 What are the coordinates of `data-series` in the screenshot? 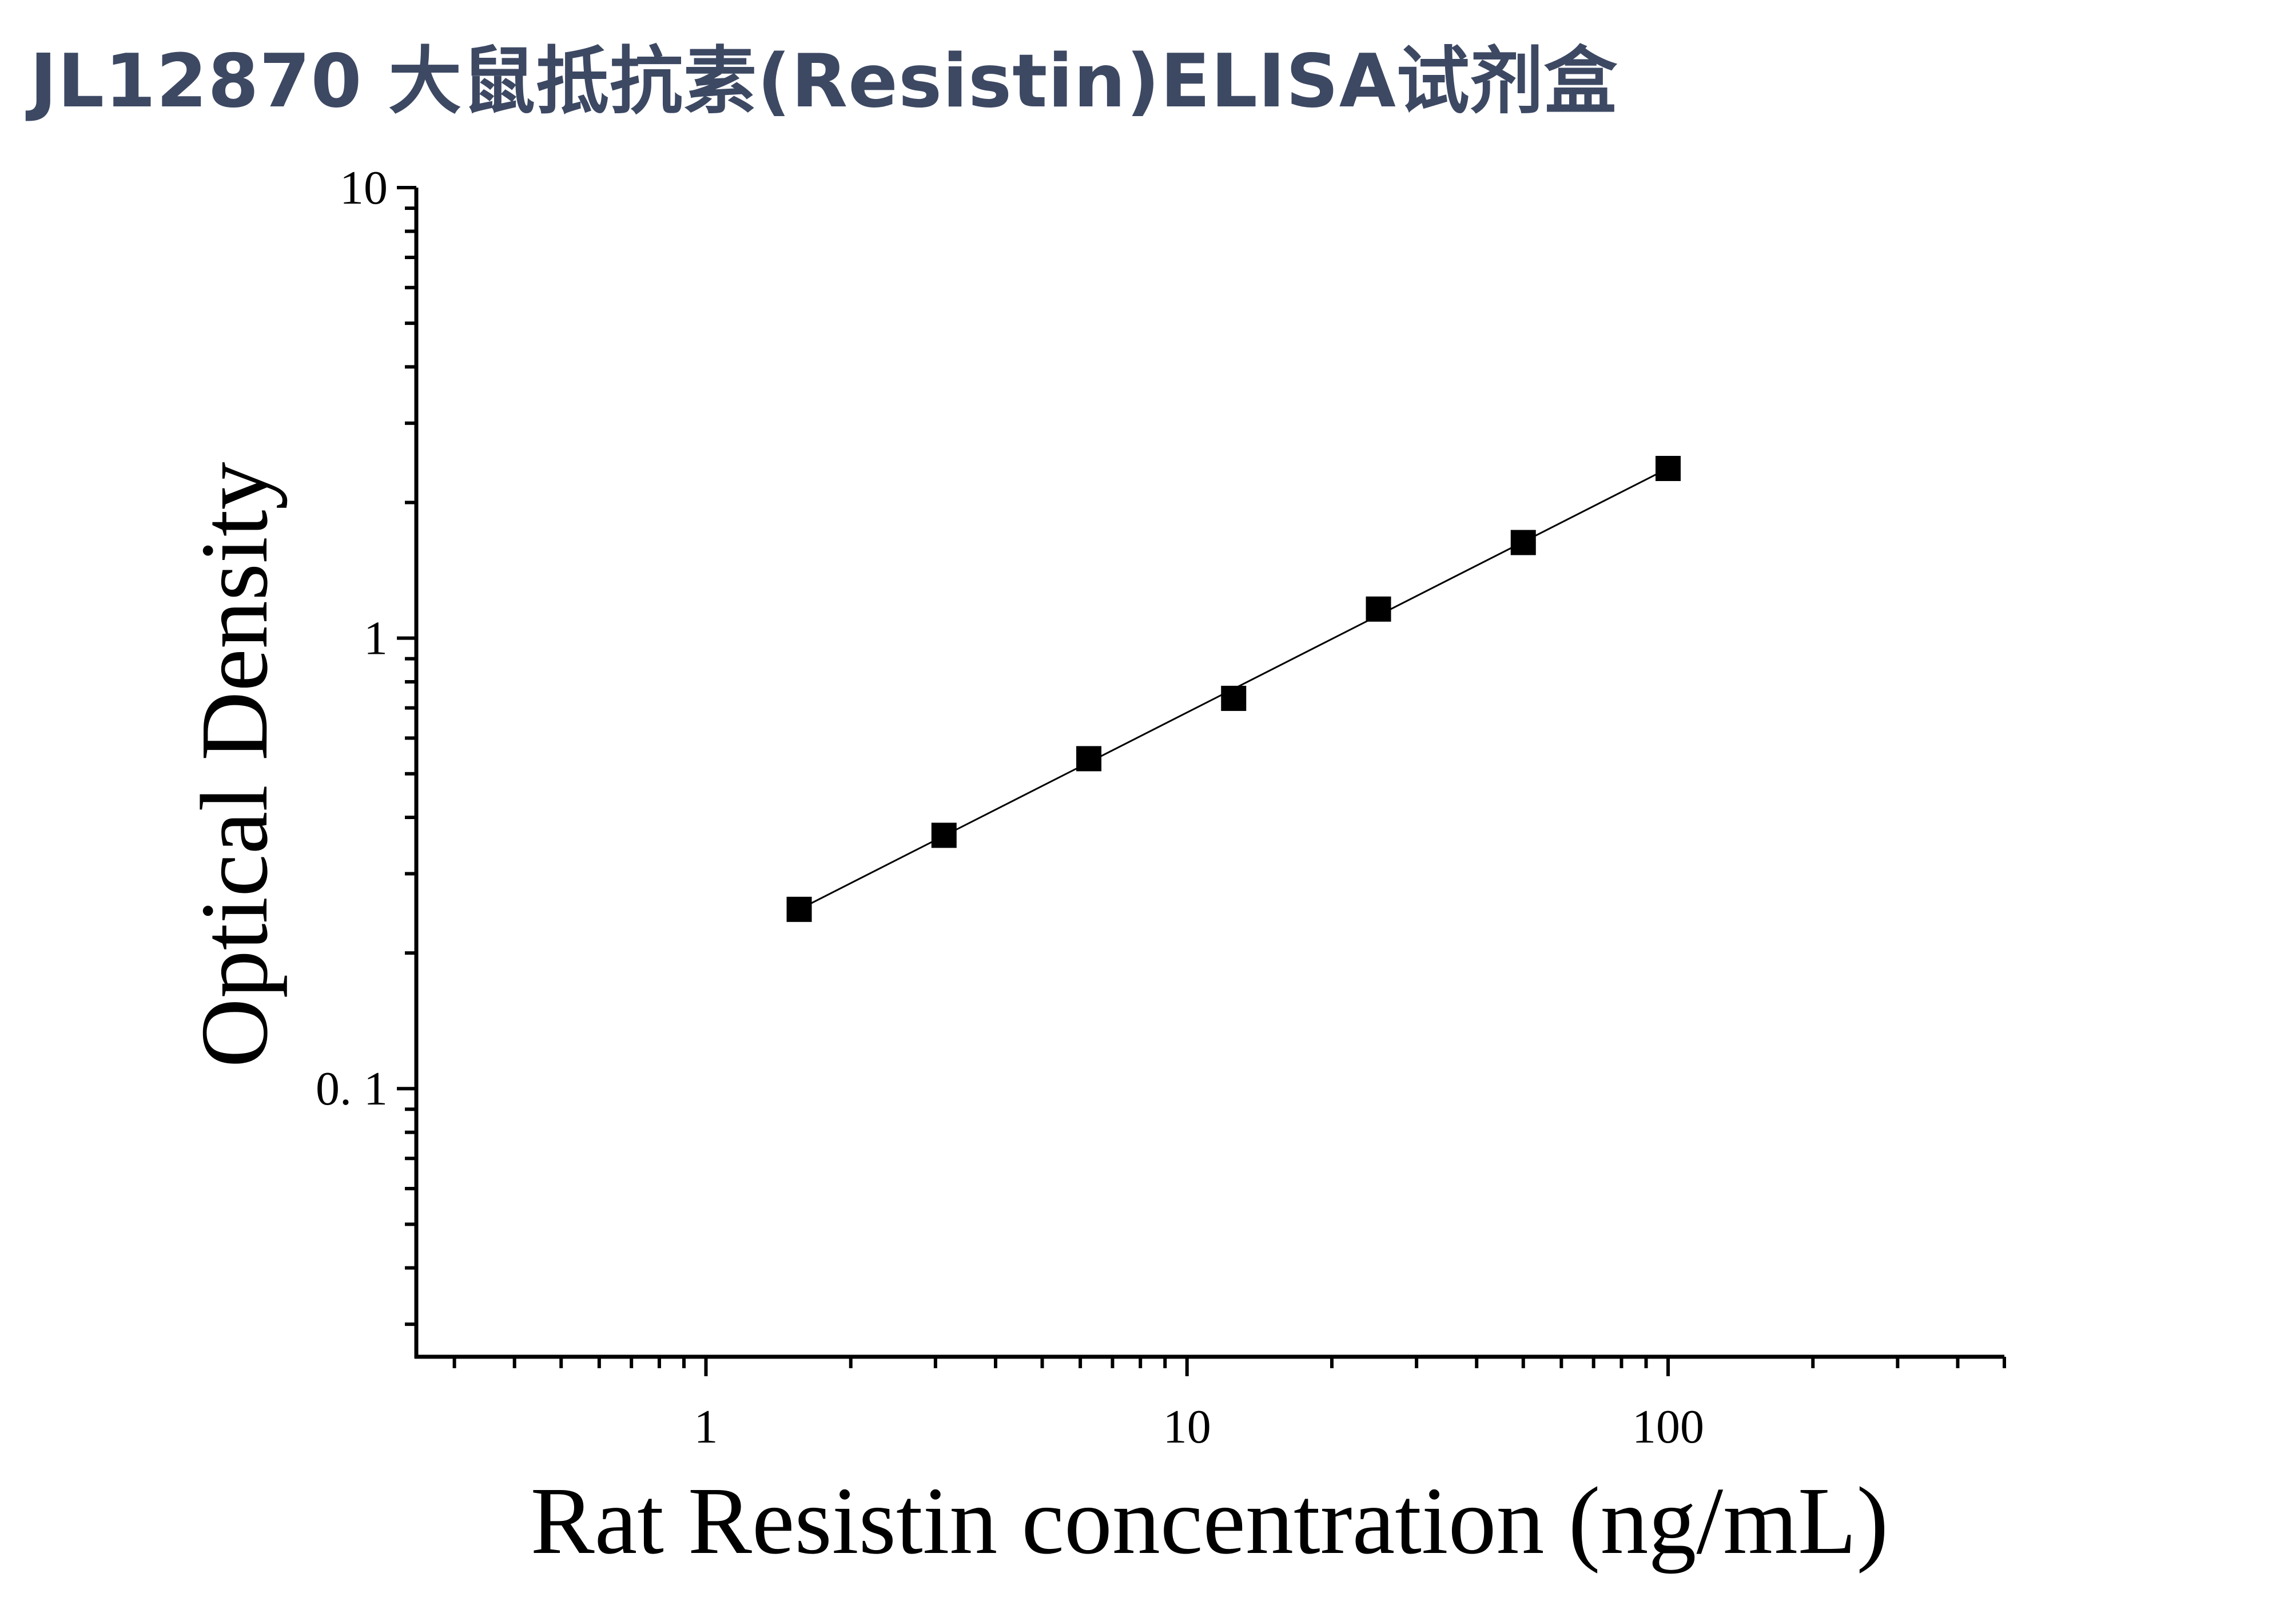 It's located at (1233, 689).